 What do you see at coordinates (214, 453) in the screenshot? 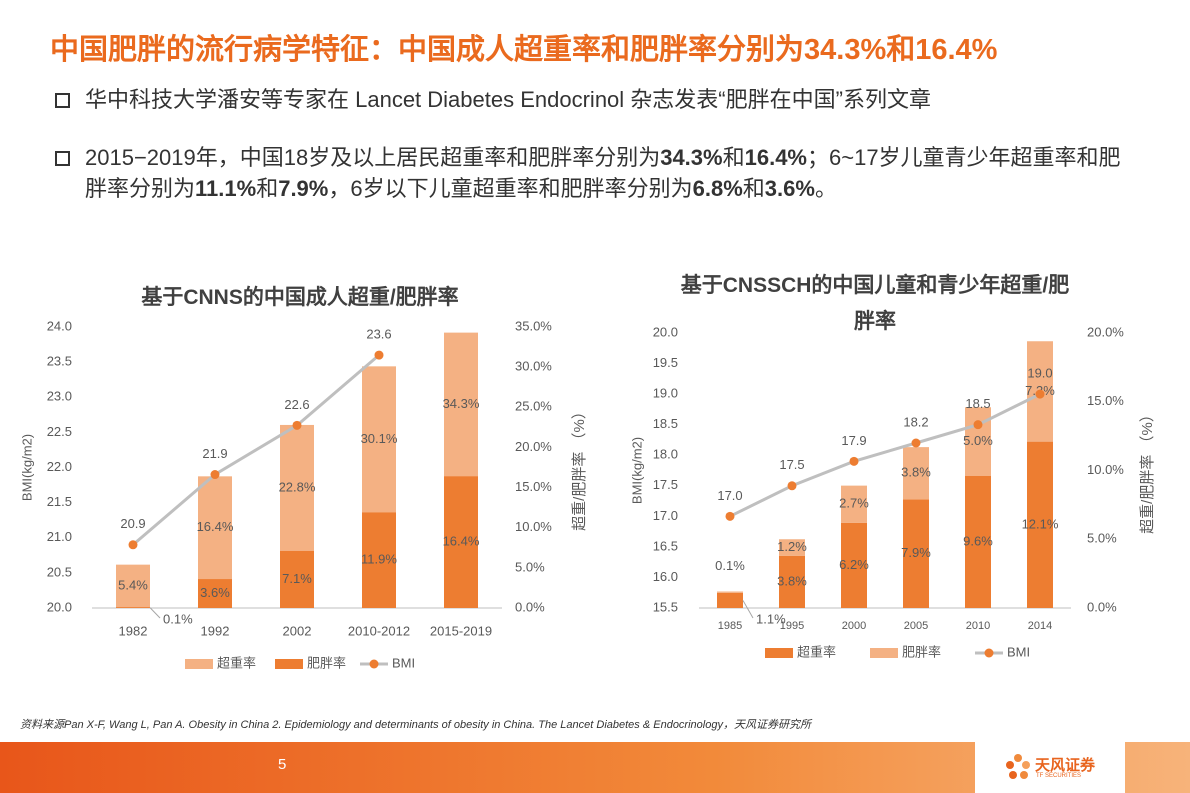
I see `data-label: 21.9` at bounding box center [214, 453].